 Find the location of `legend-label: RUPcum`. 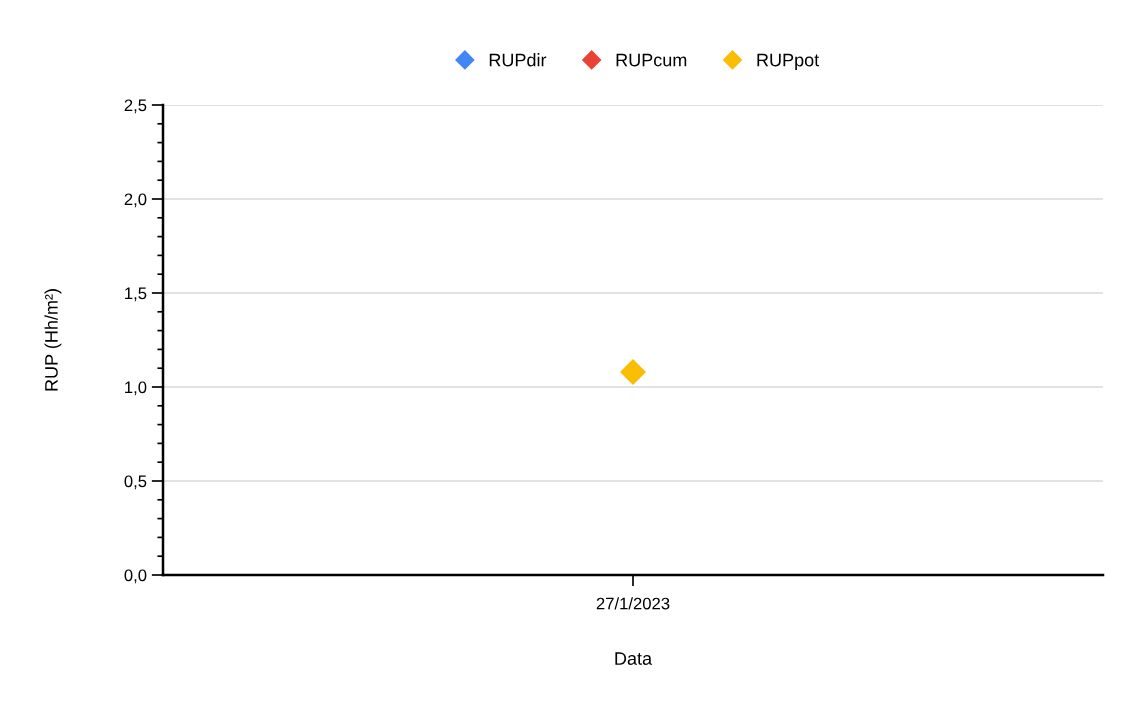

legend-label: RUPcum is located at coordinates (651, 60).